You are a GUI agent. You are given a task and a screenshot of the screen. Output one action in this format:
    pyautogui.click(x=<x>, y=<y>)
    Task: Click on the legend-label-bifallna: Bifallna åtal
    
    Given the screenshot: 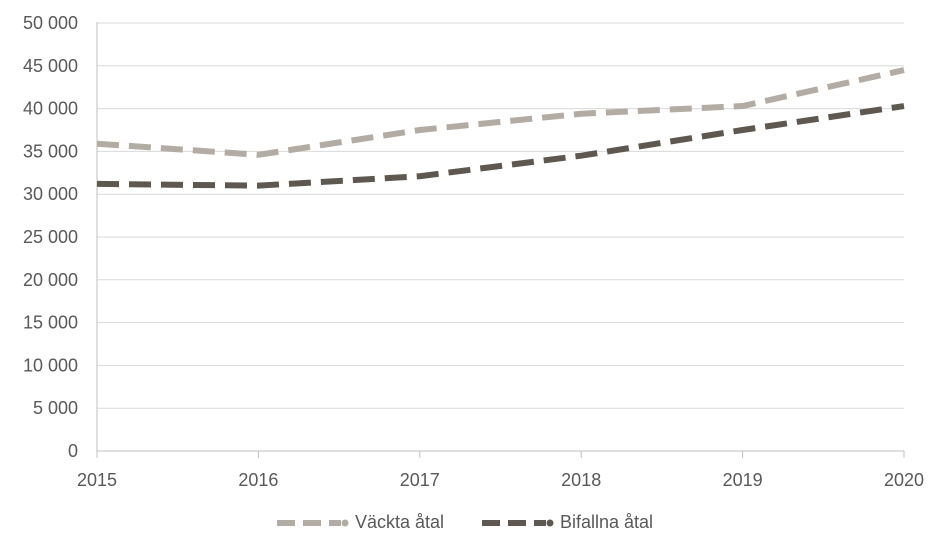 What is the action you would take?
    pyautogui.click(x=607, y=522)
    